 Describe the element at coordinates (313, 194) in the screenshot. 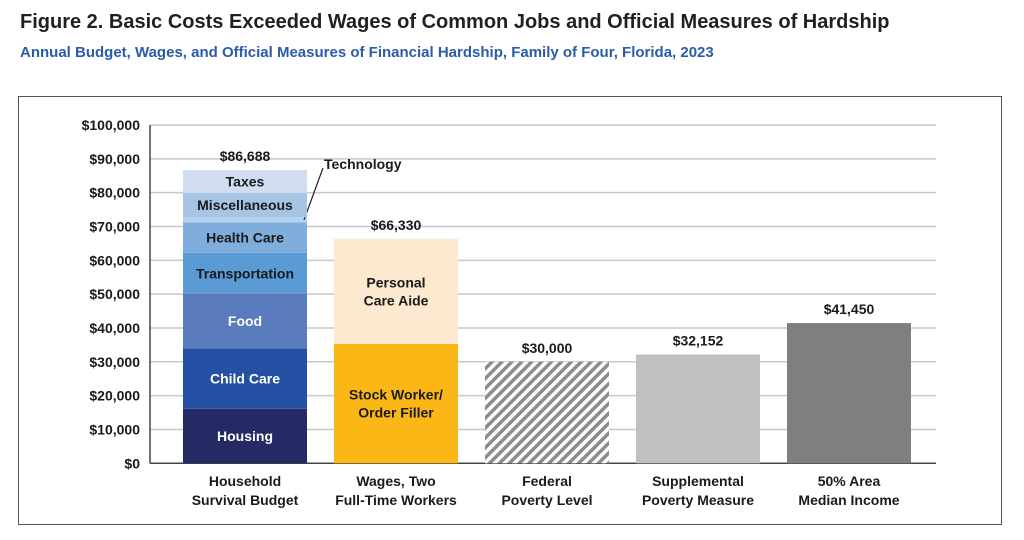

I see `callout-line` at that location.